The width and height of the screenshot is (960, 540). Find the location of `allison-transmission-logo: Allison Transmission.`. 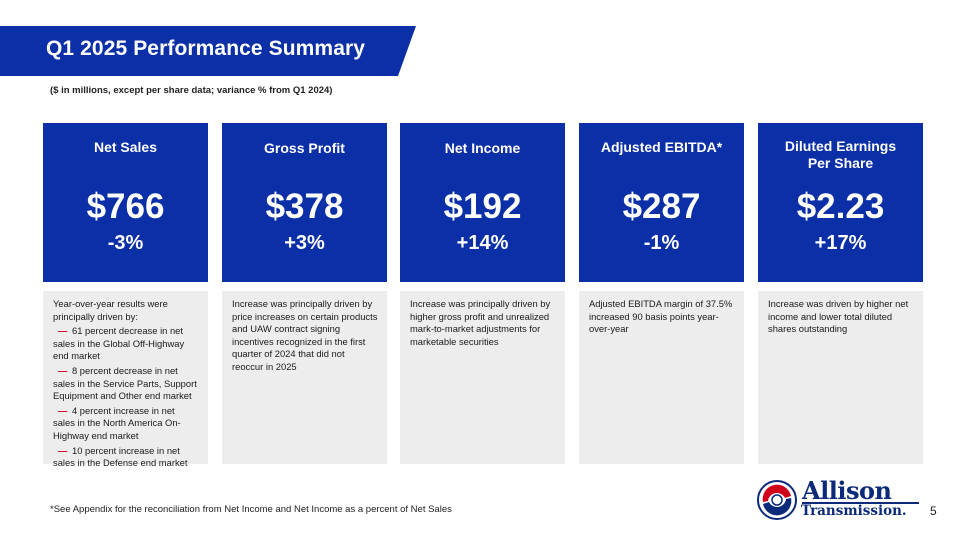

allison-transmission-logo: Allison Transmission. is located at coordinates (839, 500).